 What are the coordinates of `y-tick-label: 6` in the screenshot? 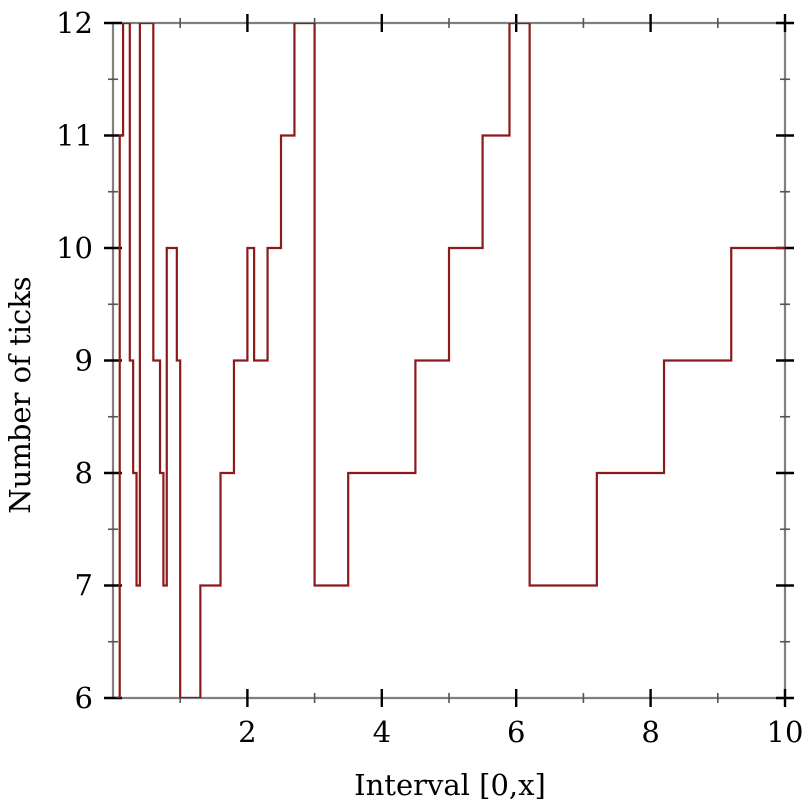 It's located at (84, 698).